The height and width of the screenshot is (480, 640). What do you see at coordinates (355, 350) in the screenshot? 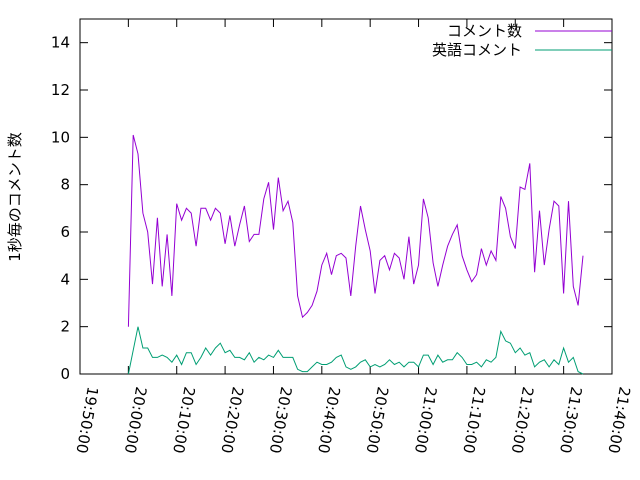
I see `line-series` at bounding box center [355, 350].